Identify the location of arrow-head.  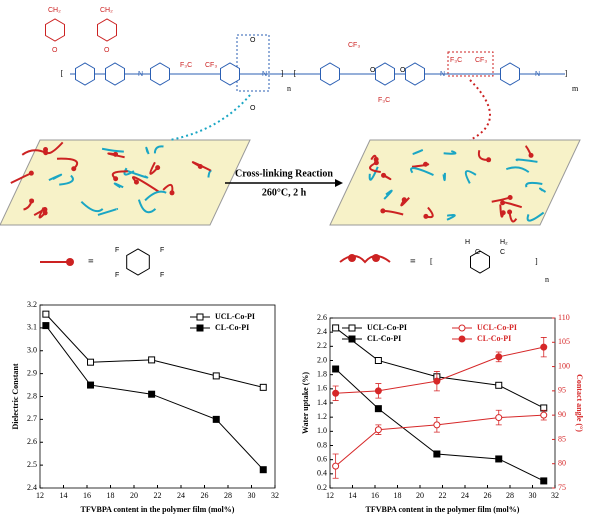
(339, 183).